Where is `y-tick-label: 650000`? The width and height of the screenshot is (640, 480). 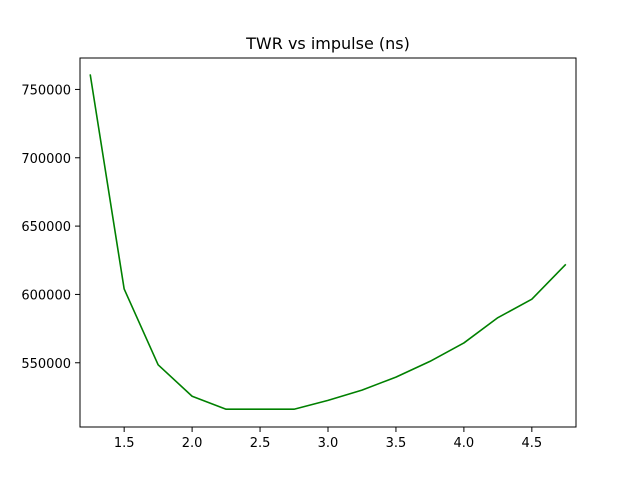
y-tick-label: 650000 is located at coordinates (46, 227).